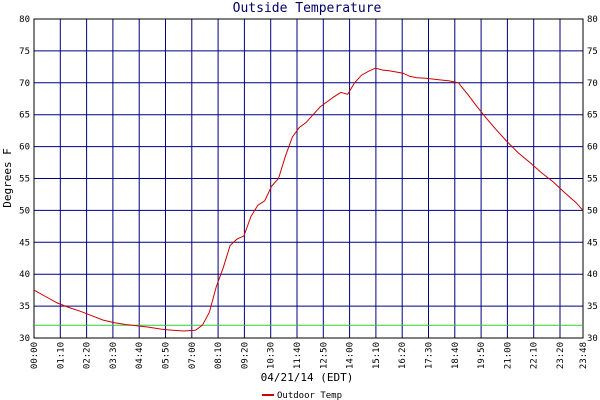 This screenshot has width=600, height=400. Describe the element at coordinates (403, 355) in the screenshot. I see `x-tick-label: 16:20` at that location.